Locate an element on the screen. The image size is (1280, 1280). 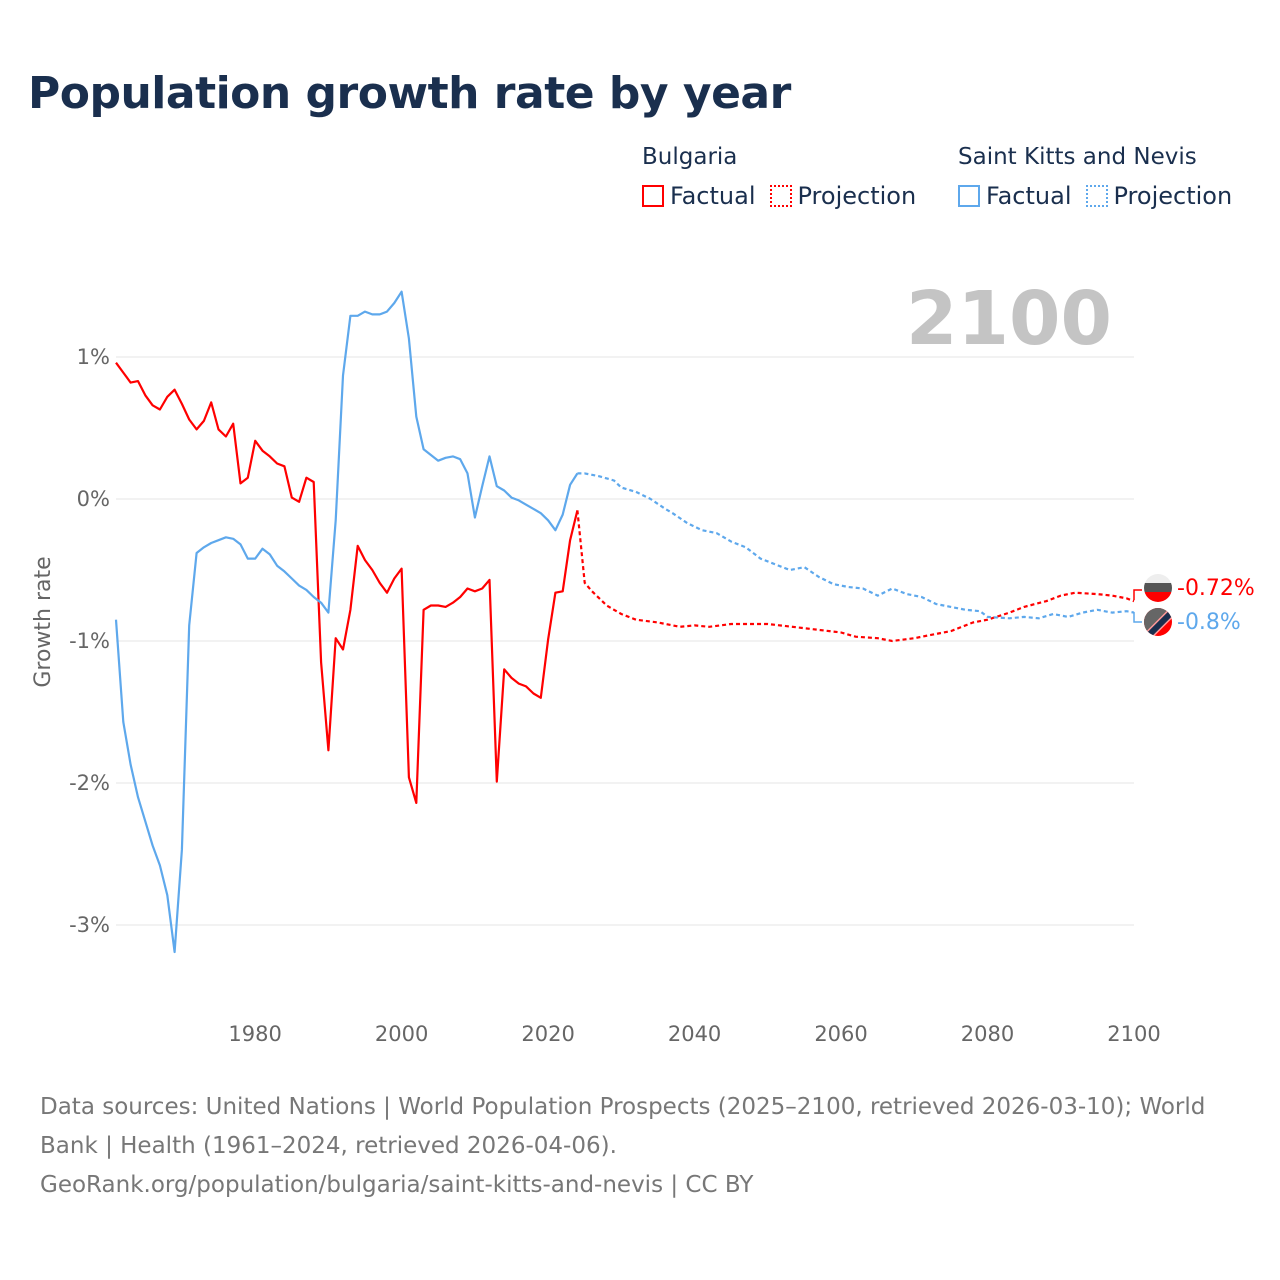
skn-end-label: -0.8% is located at coordinates (1209, 622).